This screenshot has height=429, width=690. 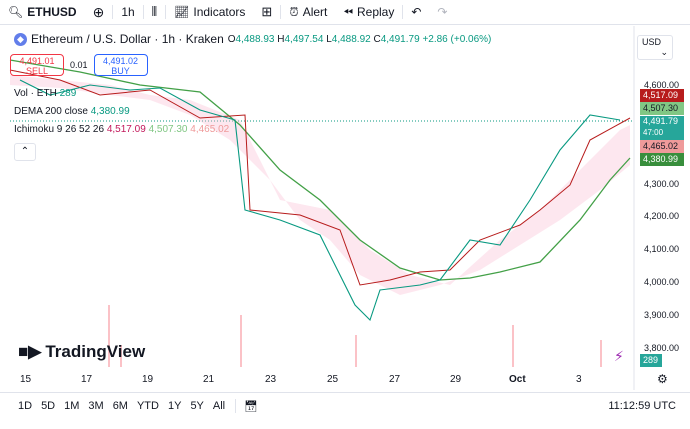 What do you see at coordinates (642, 406) in the screenshot?
I see `clock-time: 11:12:59 UTC` at bounding box center [642, 406].